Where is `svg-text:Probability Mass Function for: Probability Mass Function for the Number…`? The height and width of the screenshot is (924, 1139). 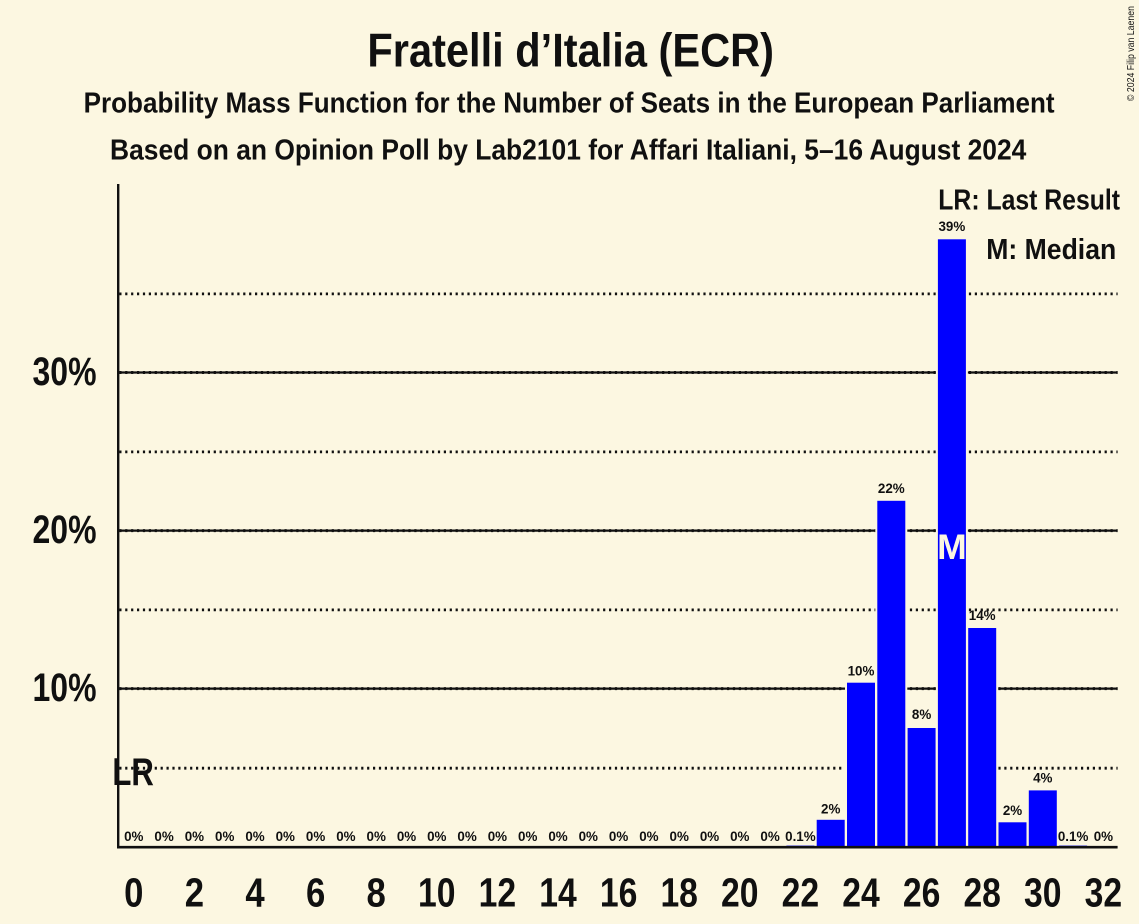
svg-text:Probability Mass Function for: Probability Mass Function for the Number… is located at coordinates (569, 103).